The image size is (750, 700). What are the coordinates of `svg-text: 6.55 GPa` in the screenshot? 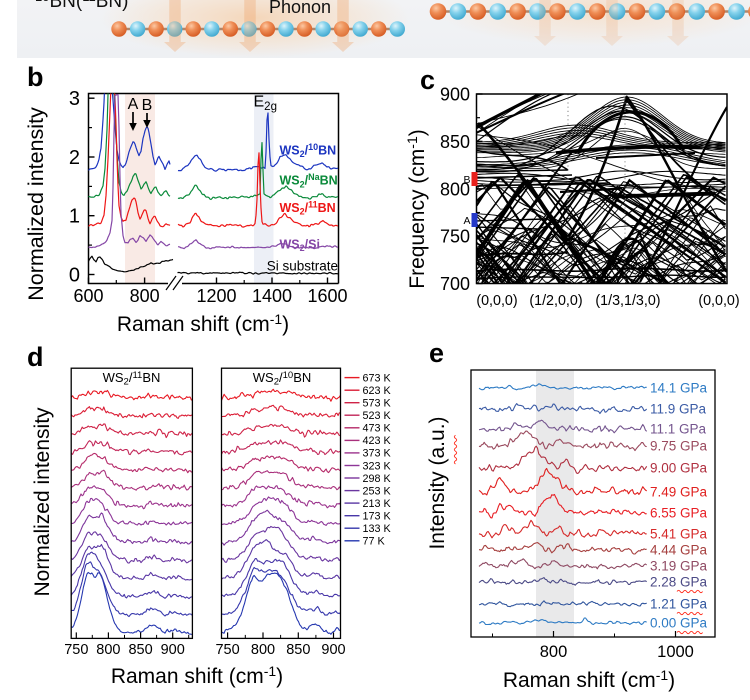 It's located at (679, 513).